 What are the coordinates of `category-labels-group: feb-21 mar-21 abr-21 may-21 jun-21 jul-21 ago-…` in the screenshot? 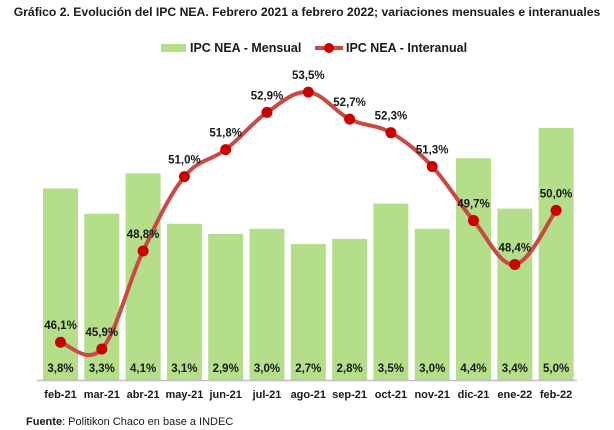 It's located at (308, 395).